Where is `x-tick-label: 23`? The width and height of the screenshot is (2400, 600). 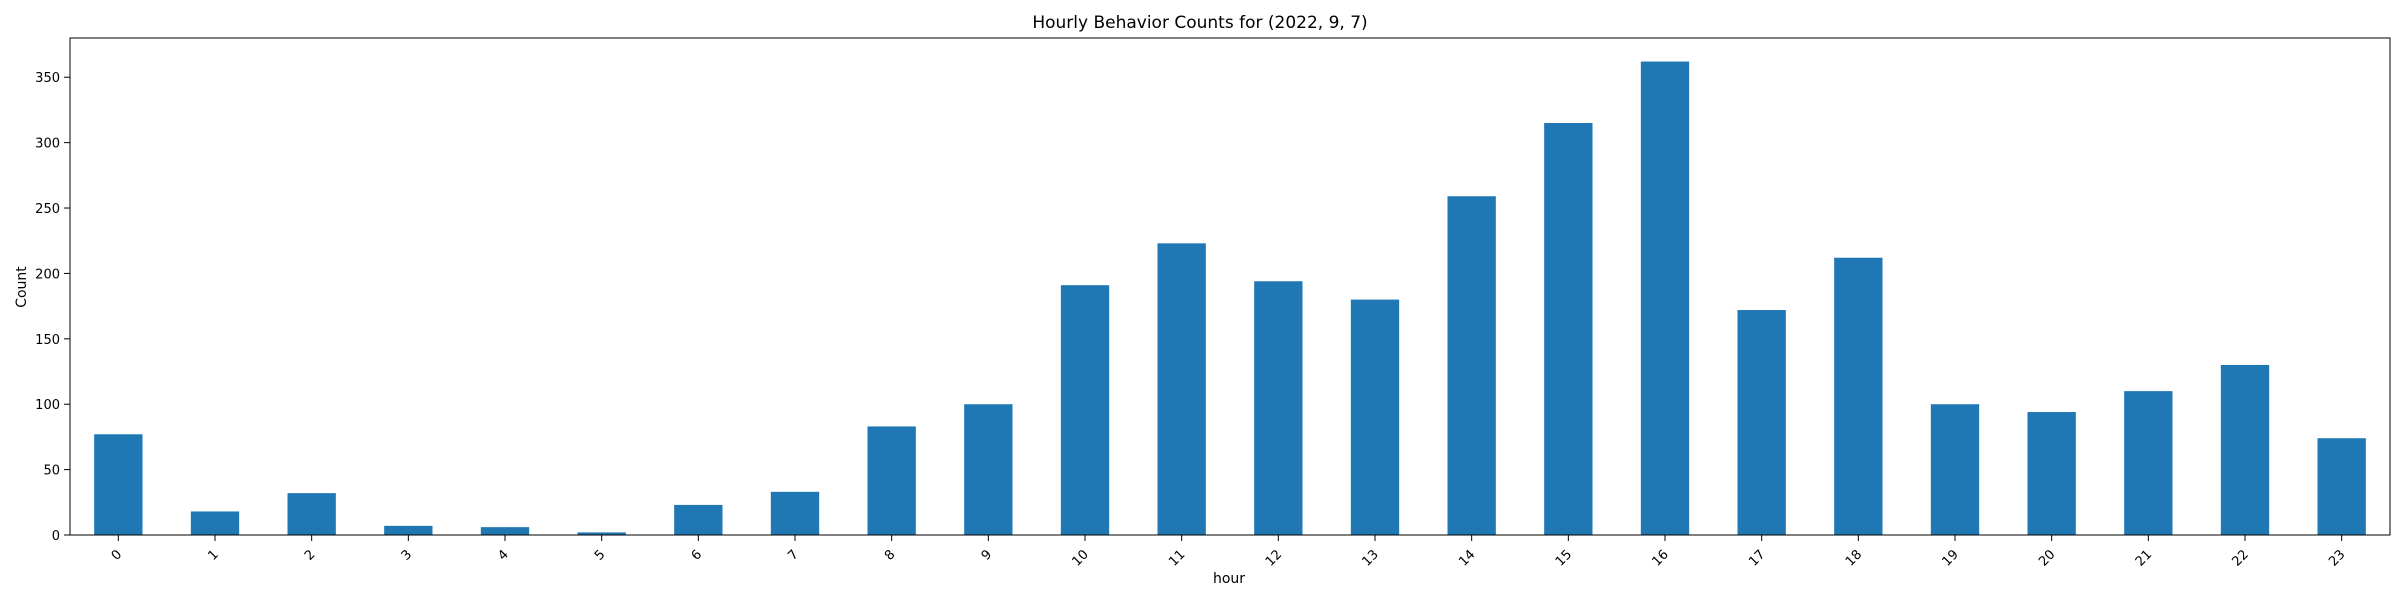 x-tick-label: 23 is located at coordinates (2337, 558).